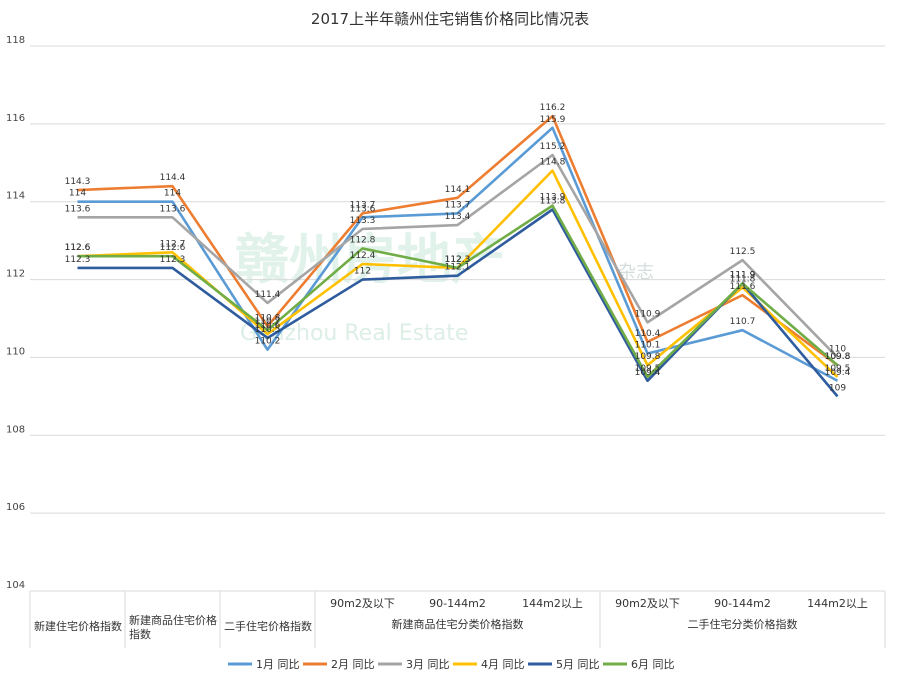 This screenshot has width=900, height=683. What do you see at coordinates (353, 664) in the screenshot?
I see `legend-label: 2月 同比` at bounding box center [353, 664].